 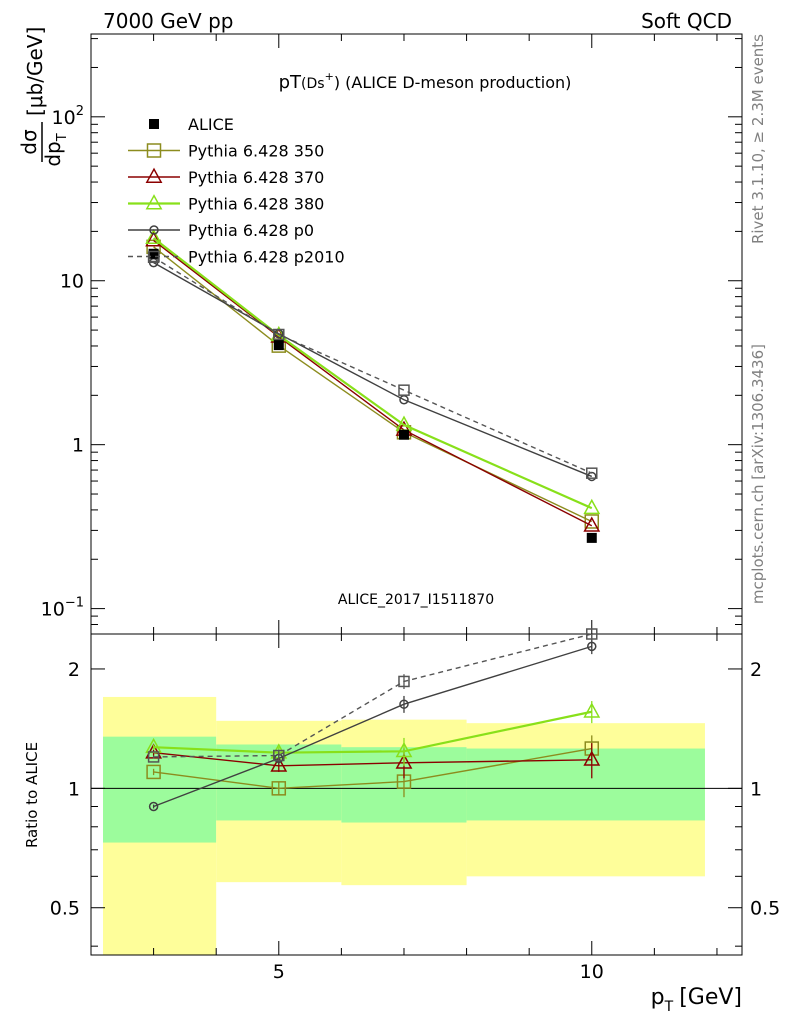 I want to click on series-p2010, so click(x=372, y=365).